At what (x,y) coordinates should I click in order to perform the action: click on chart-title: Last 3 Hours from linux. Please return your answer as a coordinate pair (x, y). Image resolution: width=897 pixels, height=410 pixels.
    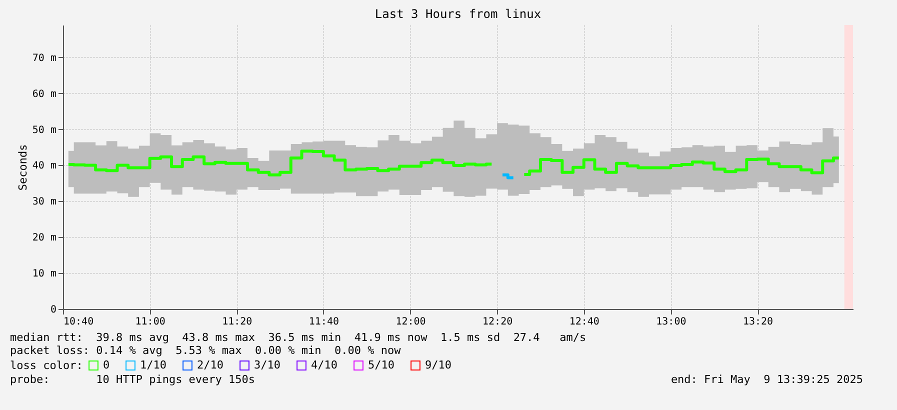
    Looking at the image, I should click on (458, 14).